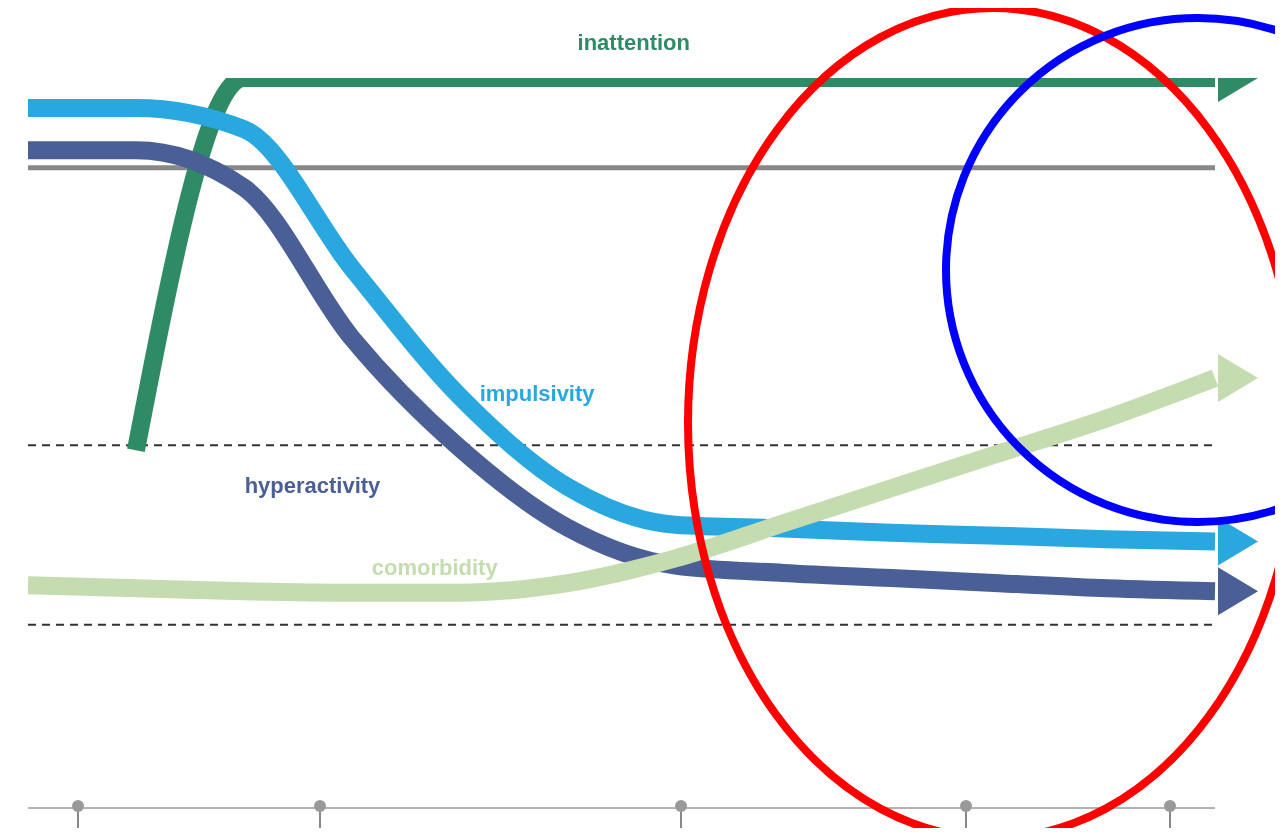  What do you see at coordinates (537, 394) in the screenshot?
I see `series-label: impulsivity` at bounding box center [537, 394].